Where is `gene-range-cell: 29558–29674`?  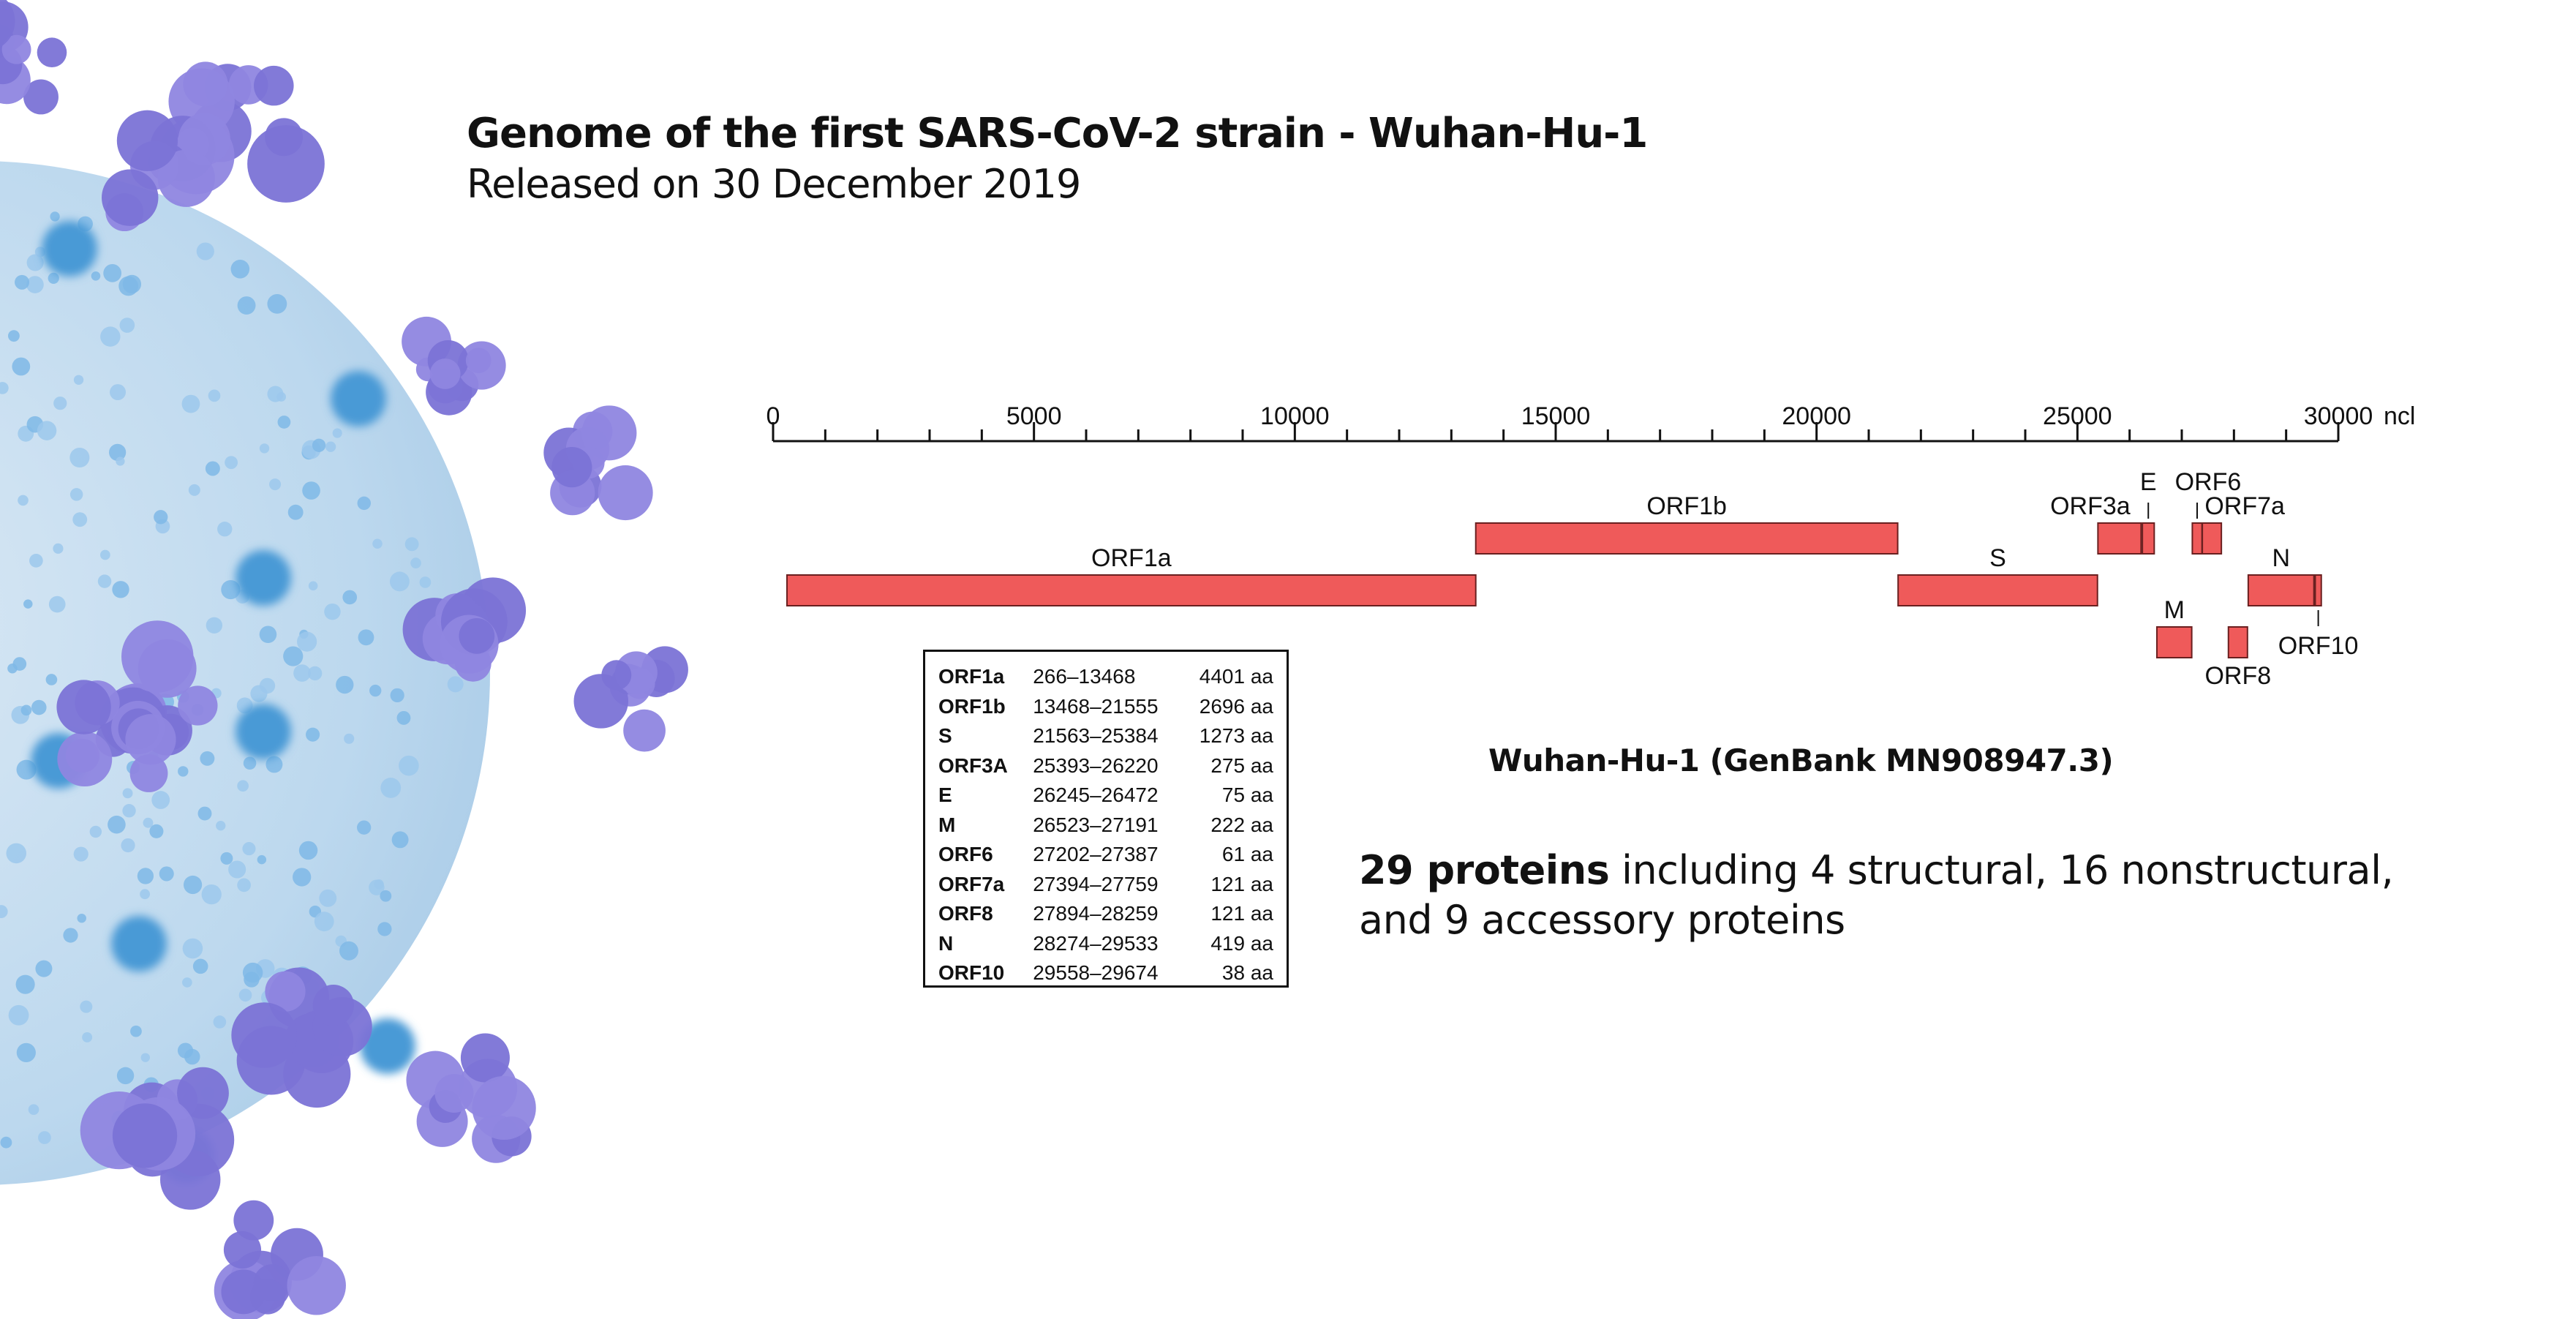
gene-range-cell: 29558–29674 is located at coordinates (1096, 972).